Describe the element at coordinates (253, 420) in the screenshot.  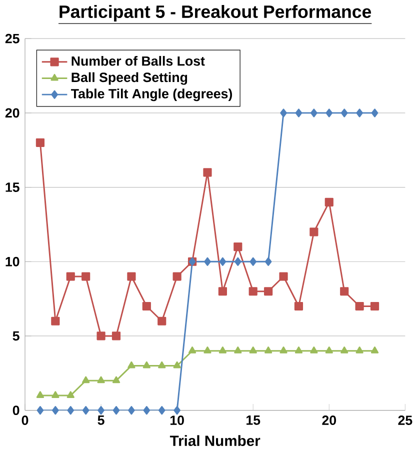
I see `x-tick-label: 15` at that location.